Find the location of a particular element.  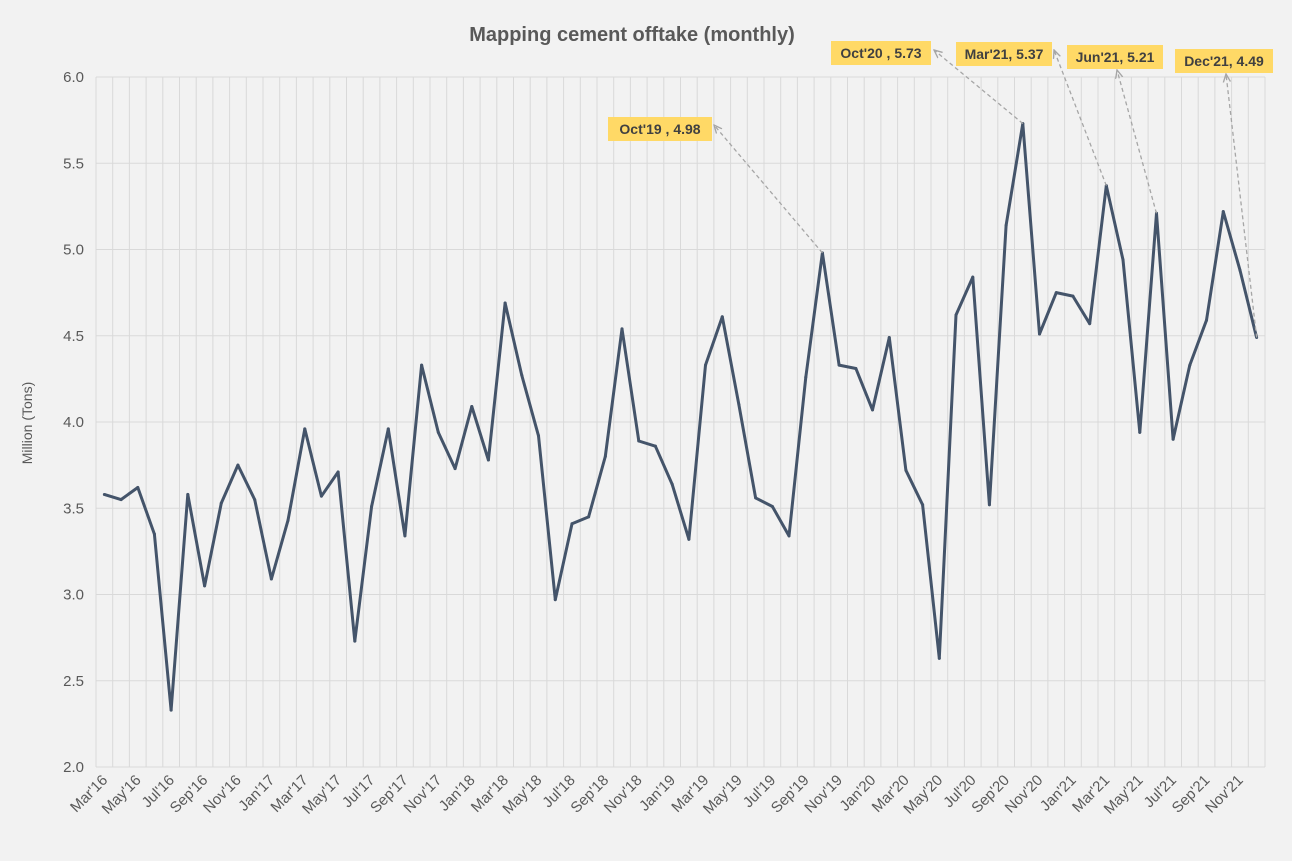

y-tick-label: 4.5 is located at coordinates (73, 336).